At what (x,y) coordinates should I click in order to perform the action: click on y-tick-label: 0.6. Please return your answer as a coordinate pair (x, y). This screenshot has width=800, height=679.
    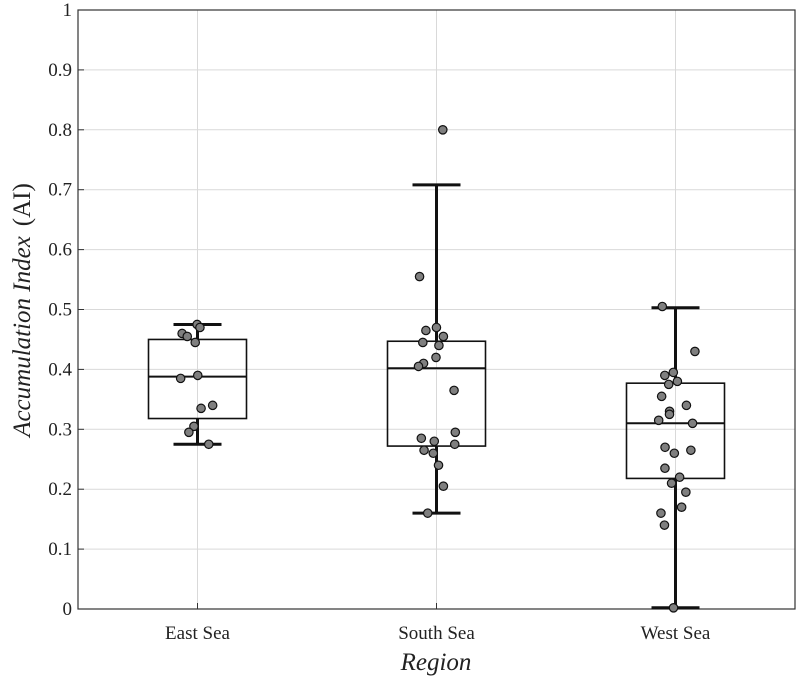
    Looking at the image, I should click on (60, 250).